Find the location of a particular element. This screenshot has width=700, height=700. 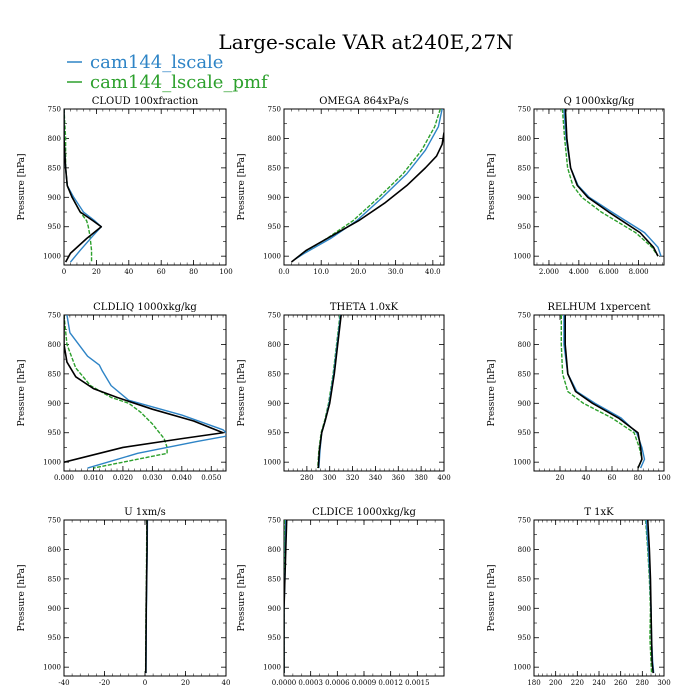

x-tick-label: 0.0015 is located at coordinates (417, 683).